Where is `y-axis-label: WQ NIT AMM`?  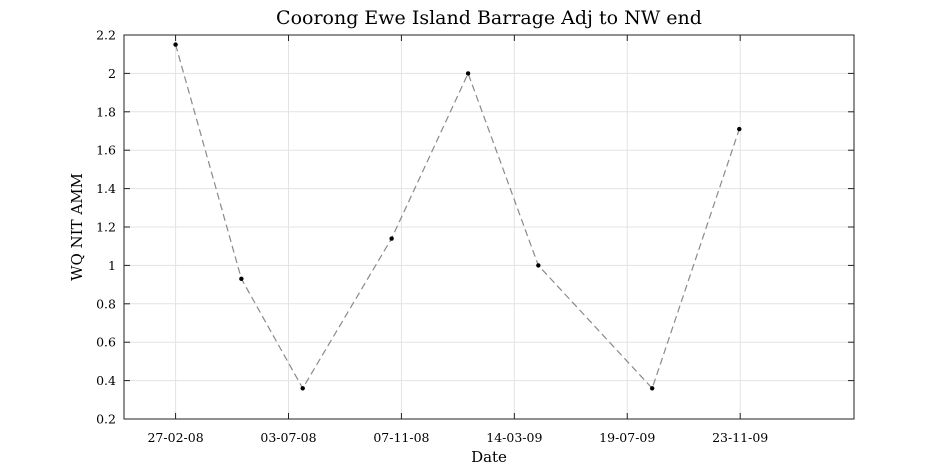 y-axis-label: WQ NIT AMM is located at coordinates (77, 227).